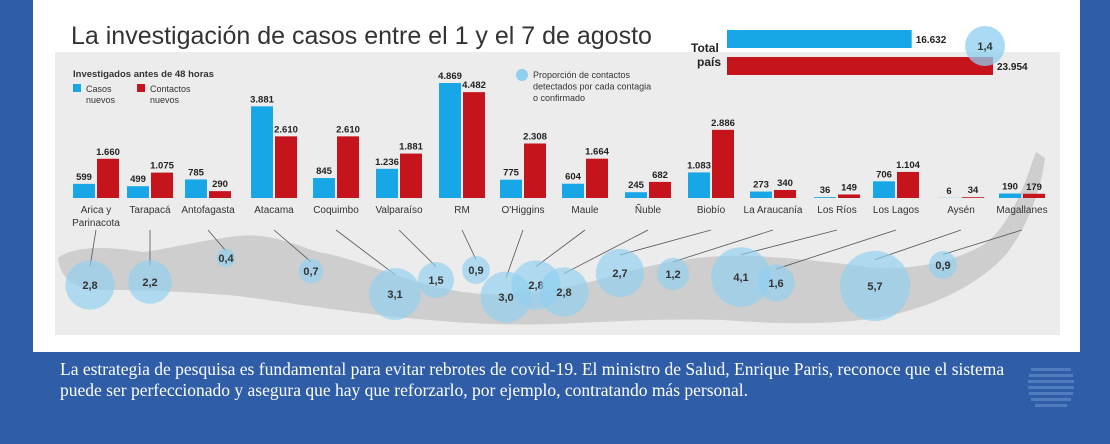 The height and width of the screenshot is (444, 1110). What do you see at coordinates (660, 175) in the screenshot?
I see `bar-contacts-value-label: 682` at bounding box center [660, 175].